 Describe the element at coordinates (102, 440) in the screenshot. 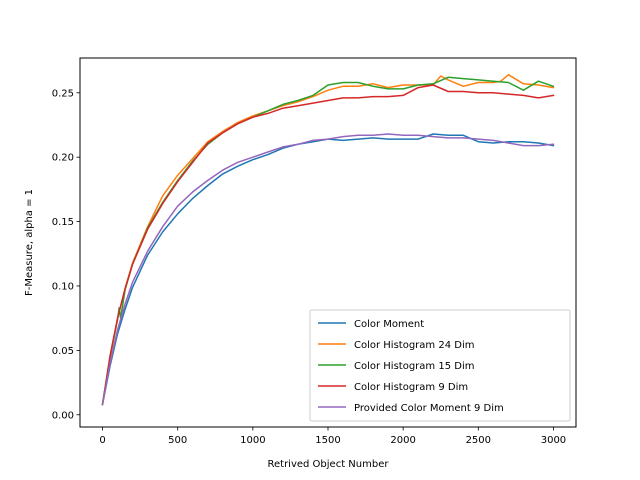

I see `x-tick-label: 0` at that location.